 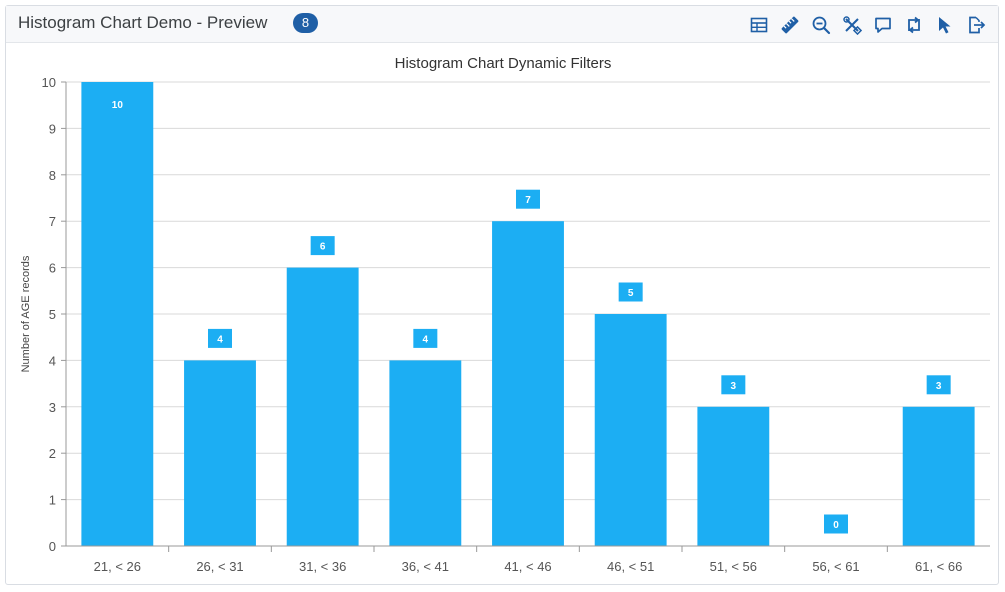 What do you see at coordinates (503, 63) in the screenshot?
I see `chart-title: Histogram Chart Dynamic Filters` at bounding box center [503, 63].